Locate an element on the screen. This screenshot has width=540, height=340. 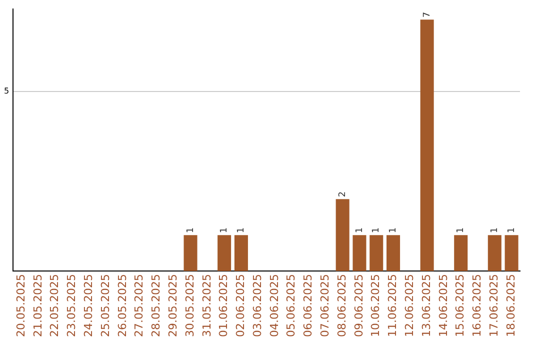
x-tick-label: 18.06.2025 is located at coordinates (511, 306).